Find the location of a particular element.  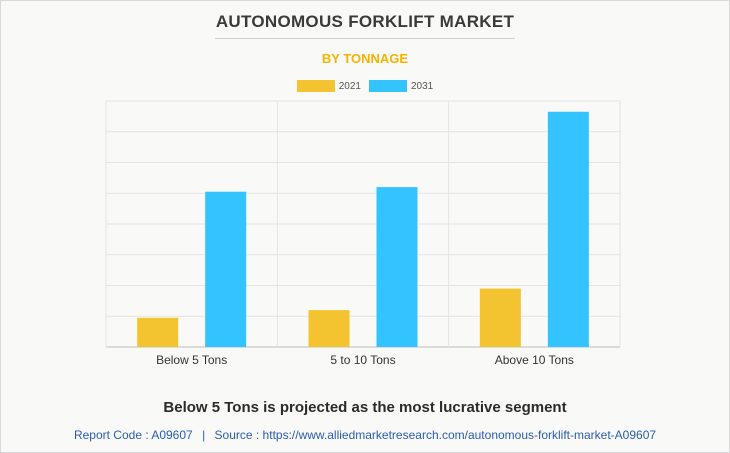

legend: 2021 2031 is located at coordinates (365, 86).